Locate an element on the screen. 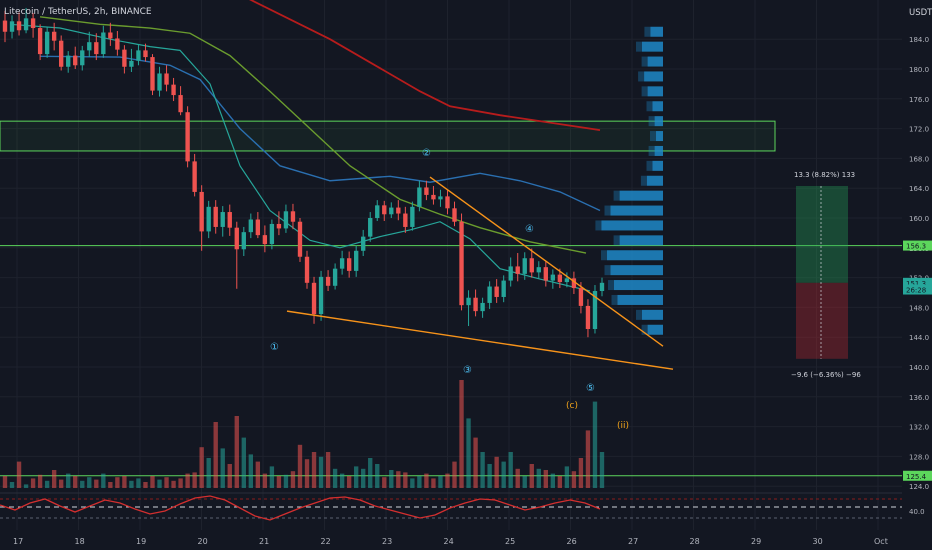 The image size is (932, 550). position-profit-zone is located at coordinates (822, 234).